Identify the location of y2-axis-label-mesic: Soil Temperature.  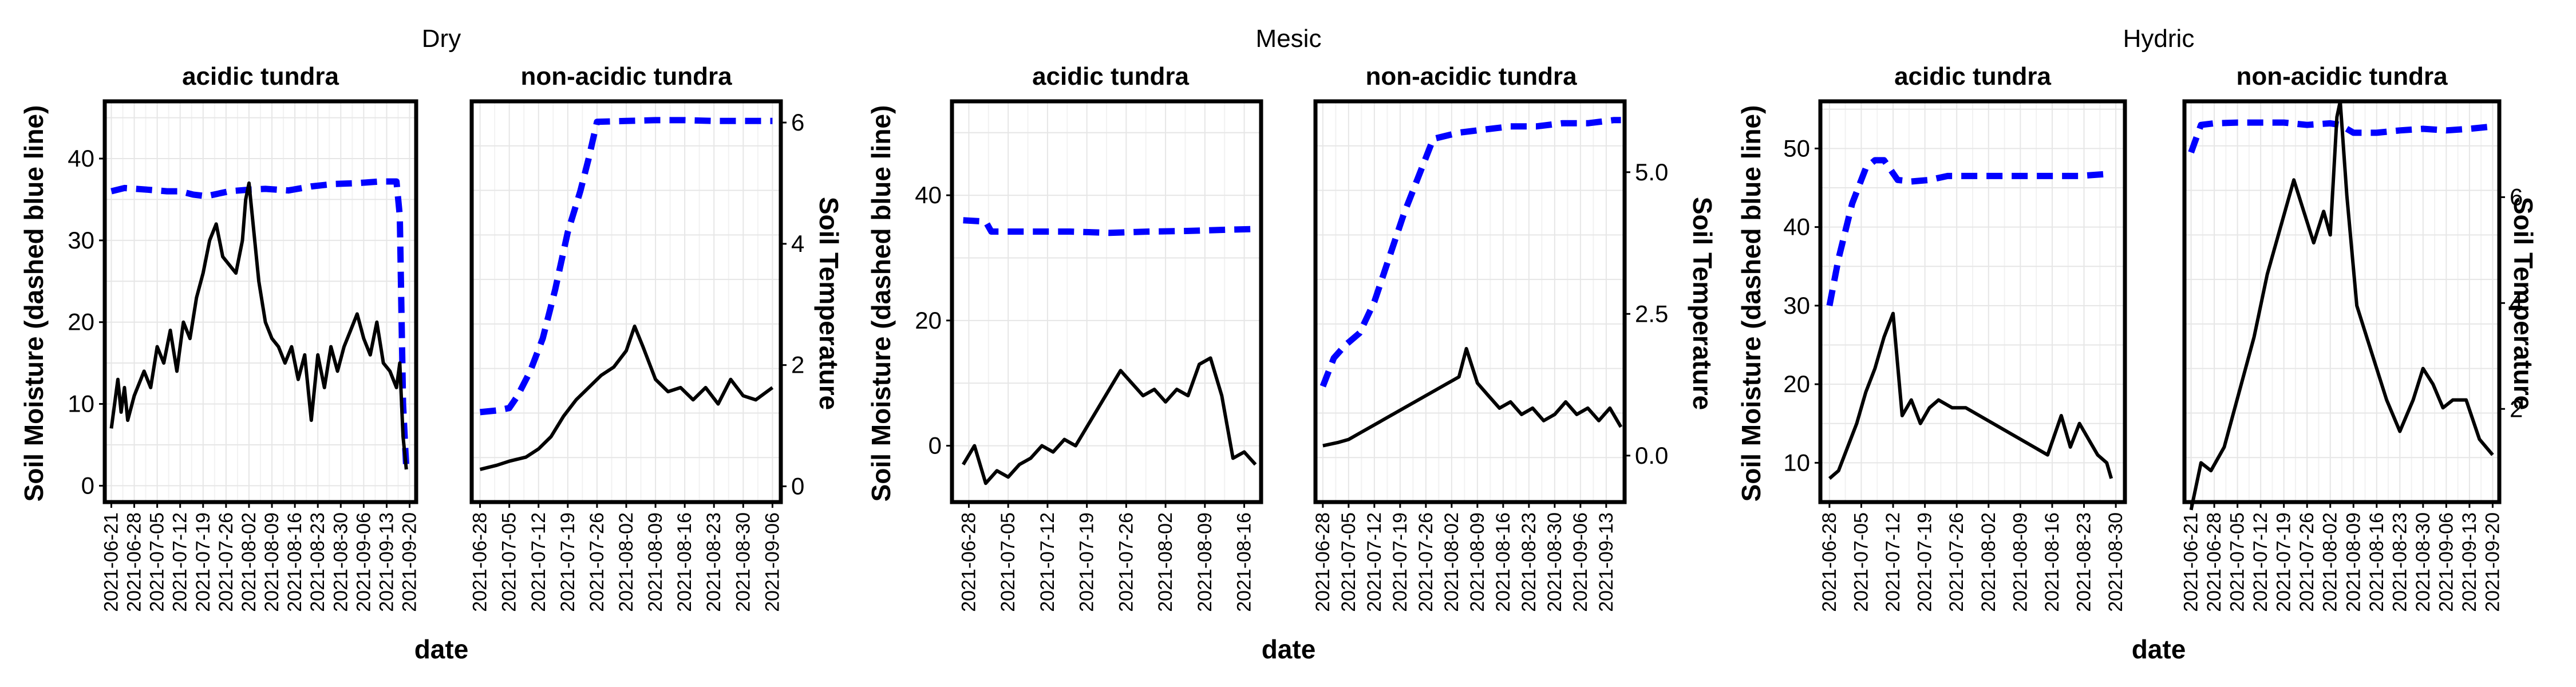
(1702, 303).